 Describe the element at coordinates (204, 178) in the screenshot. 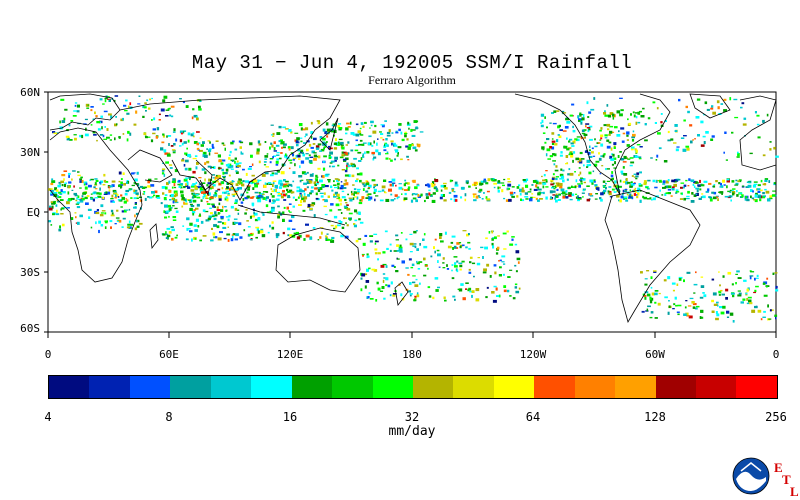

I see `india` at that location.